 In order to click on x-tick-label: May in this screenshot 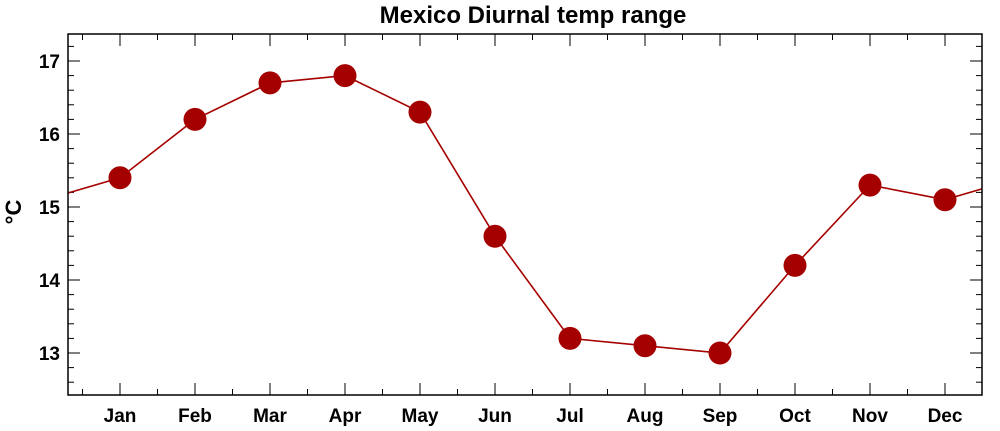, I will do `click(420, 416)`.